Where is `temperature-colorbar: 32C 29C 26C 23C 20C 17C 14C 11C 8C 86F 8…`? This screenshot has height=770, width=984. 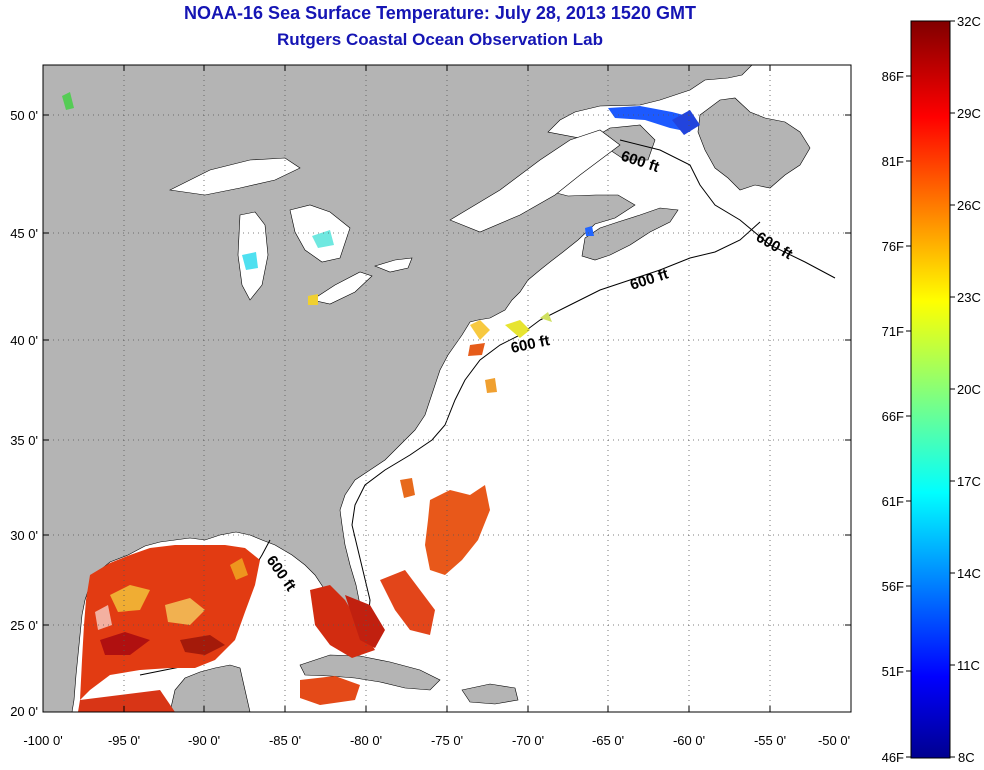
temperature-colorbar: 32C 29C 26C 23C 20C 17C 14C 11C 8C 86F 8… is located at coordinates (931, 389).